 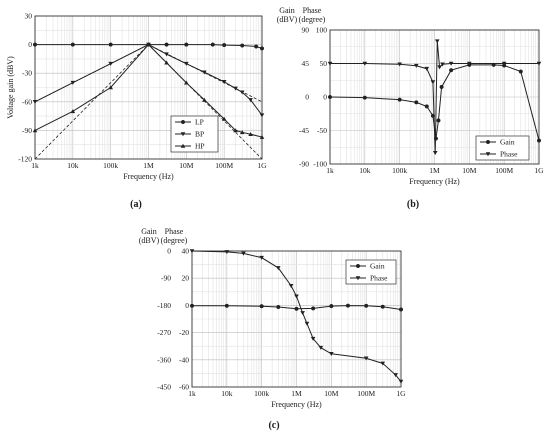 What do you see at coordinates (322, 130) in the screenshot?
I see `y-tick-label: -50` at bounding box center [322, 130].